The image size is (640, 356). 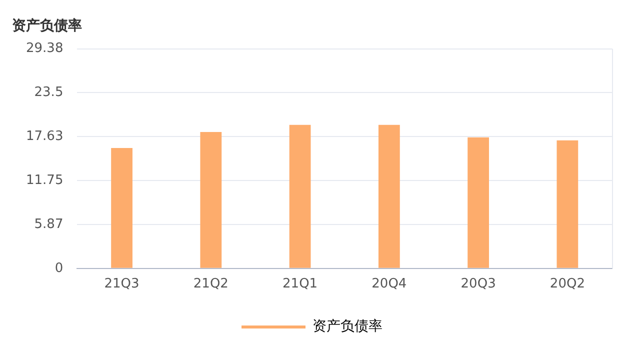 What do you see at coordinates (45, 136) in the screenshot?
I see `y-tick-label: 17.63` at bounding box center [45, 136].